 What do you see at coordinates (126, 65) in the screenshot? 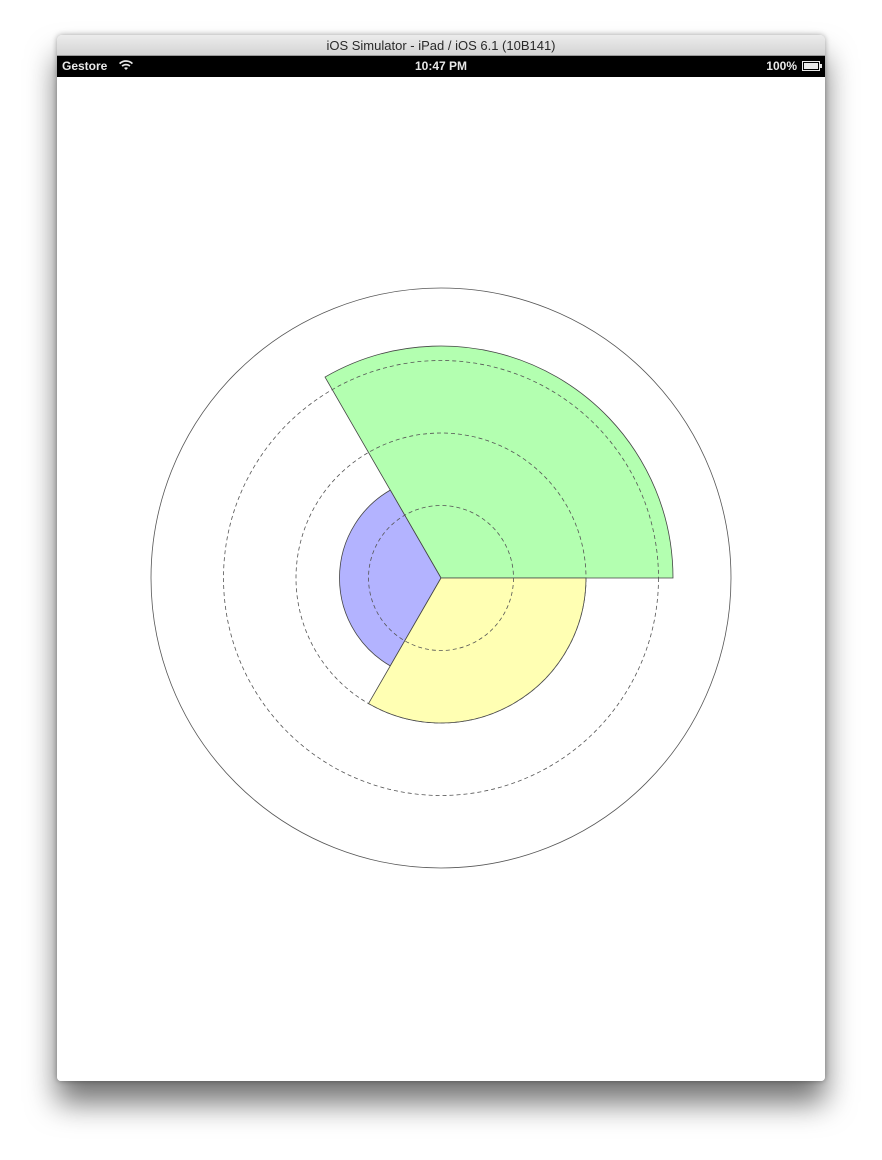
I see `wifi-icon` at bounding box center [126, 65].